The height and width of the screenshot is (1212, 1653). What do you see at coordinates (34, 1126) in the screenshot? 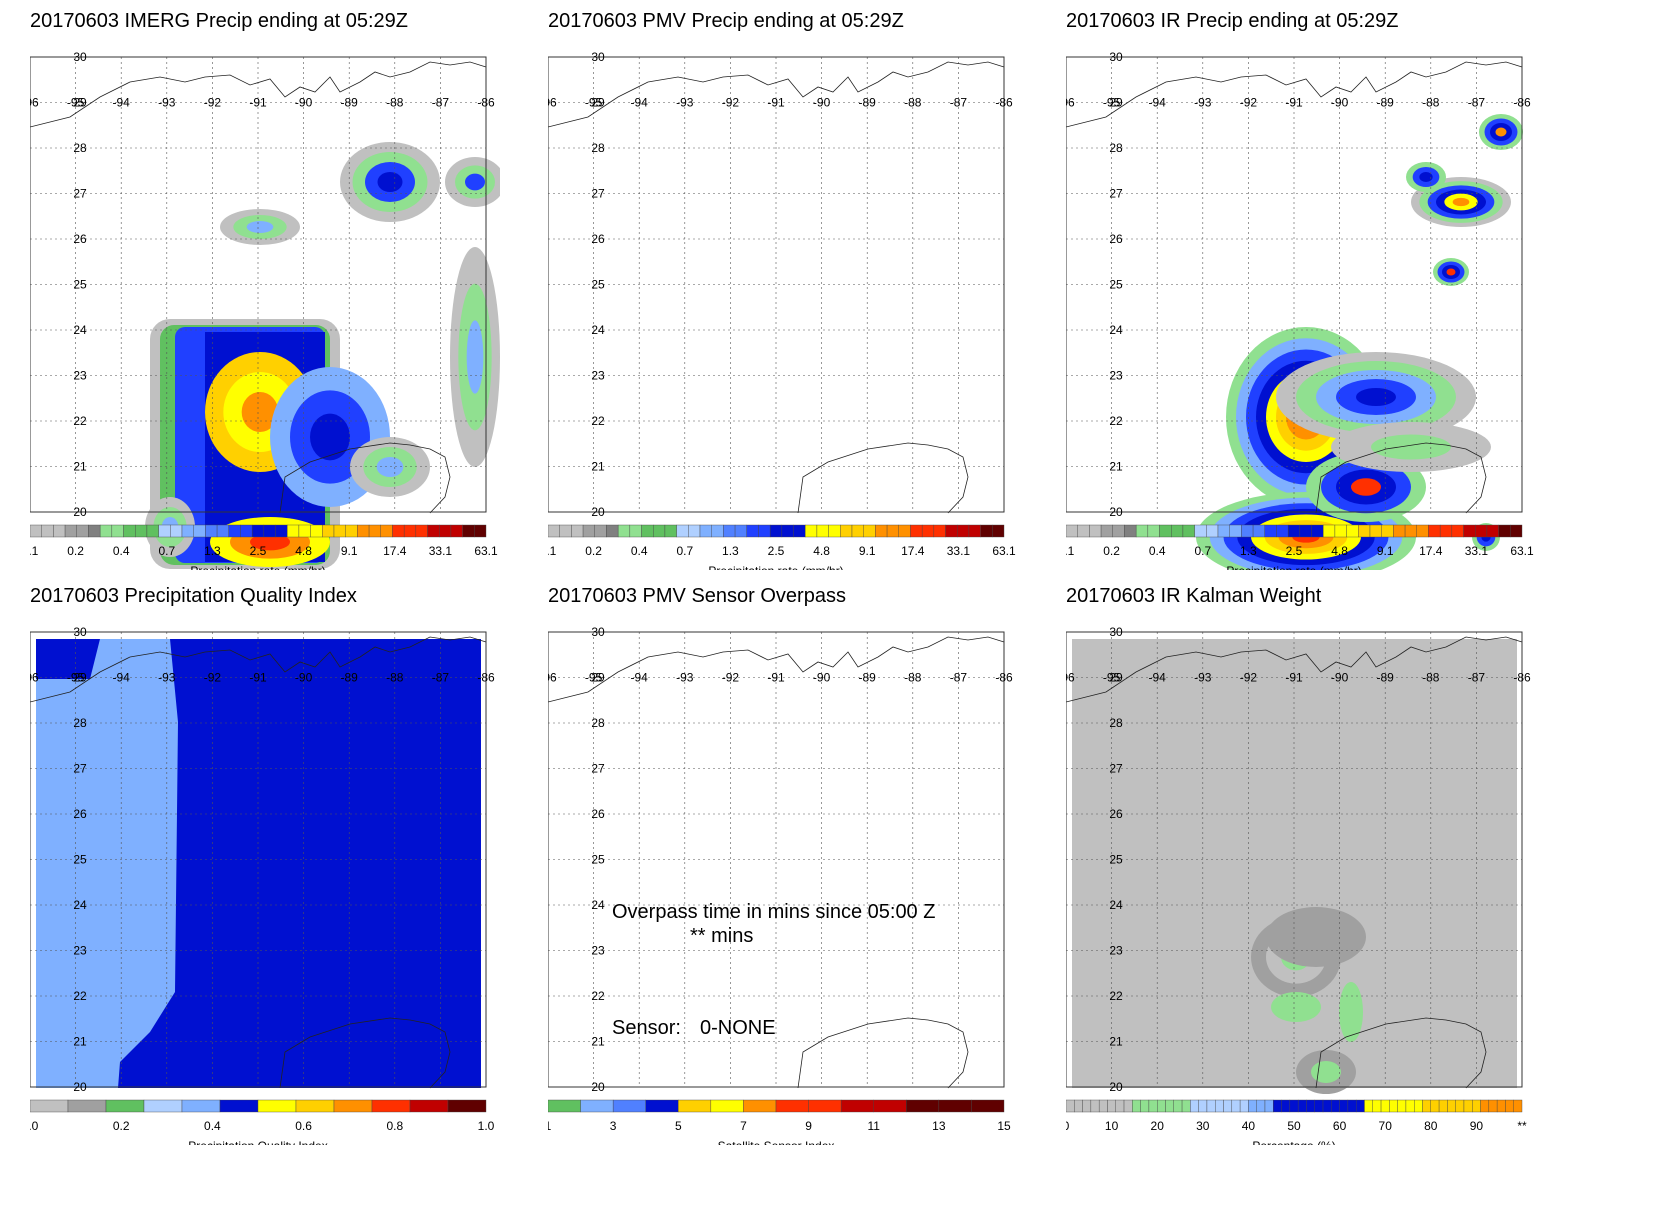
I see `colorbar-tick-label: 0.0` at bounding box center [34, 1126].